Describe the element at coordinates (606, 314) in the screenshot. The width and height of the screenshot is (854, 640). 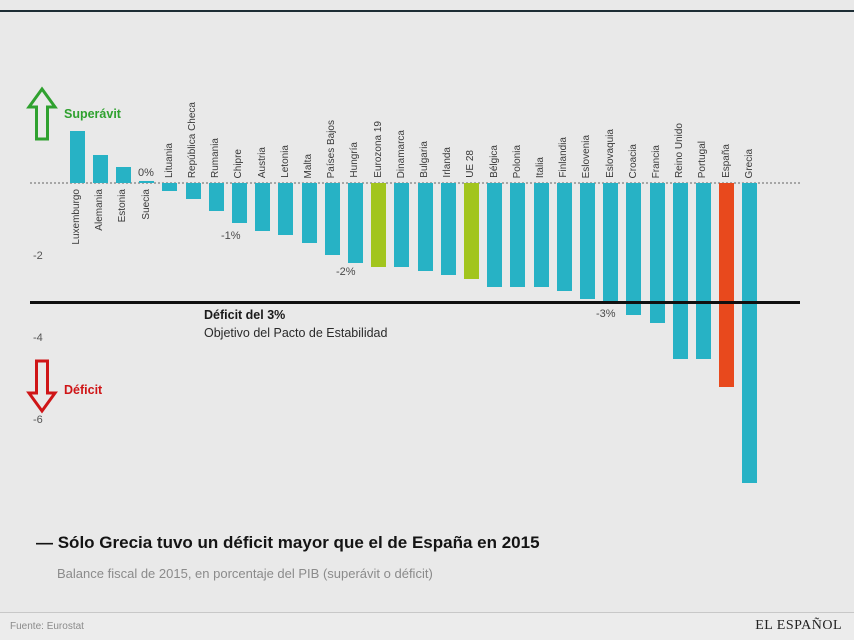
I see `annotation-minus3: -3%` at that location.